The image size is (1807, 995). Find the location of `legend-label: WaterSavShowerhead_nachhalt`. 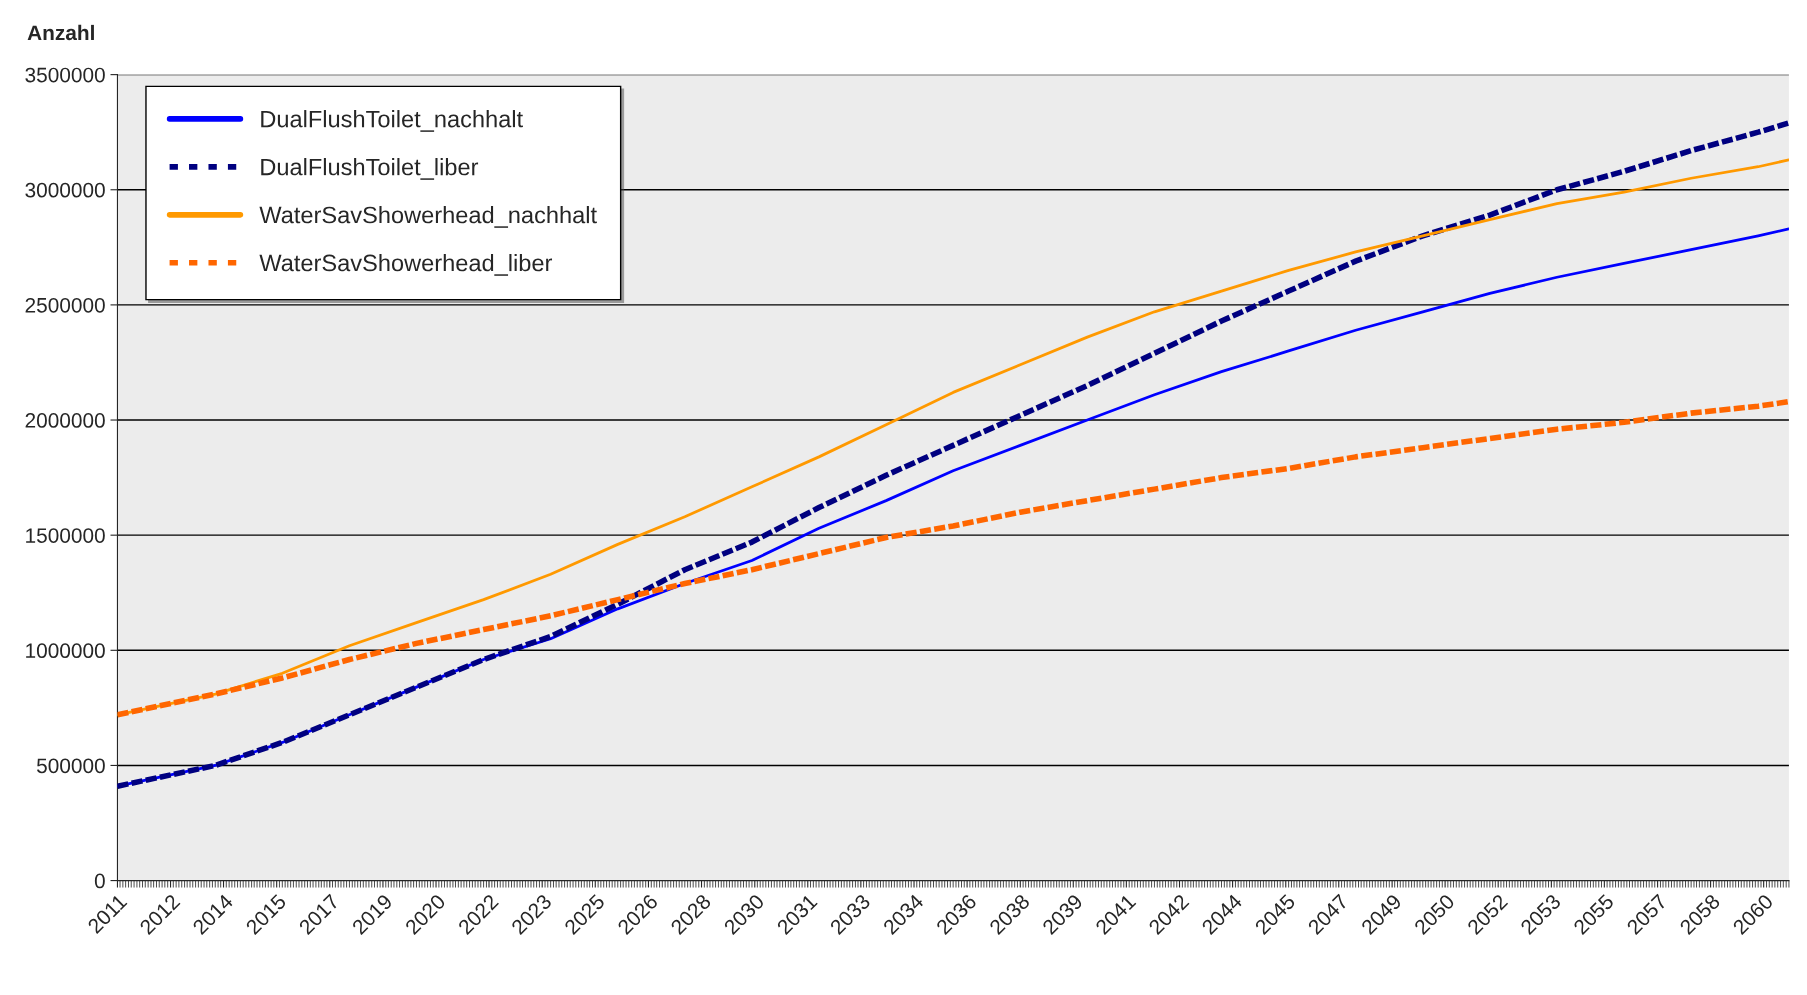

legend-label: WaterSavShowerhead_nachhalt is located at coordinates (428, 217).